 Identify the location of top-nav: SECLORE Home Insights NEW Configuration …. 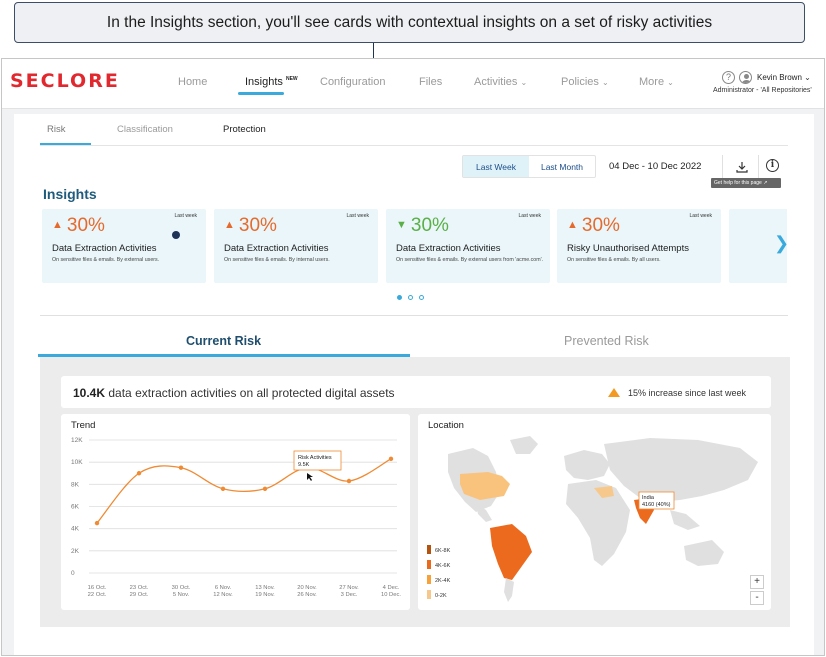
(413, 84).